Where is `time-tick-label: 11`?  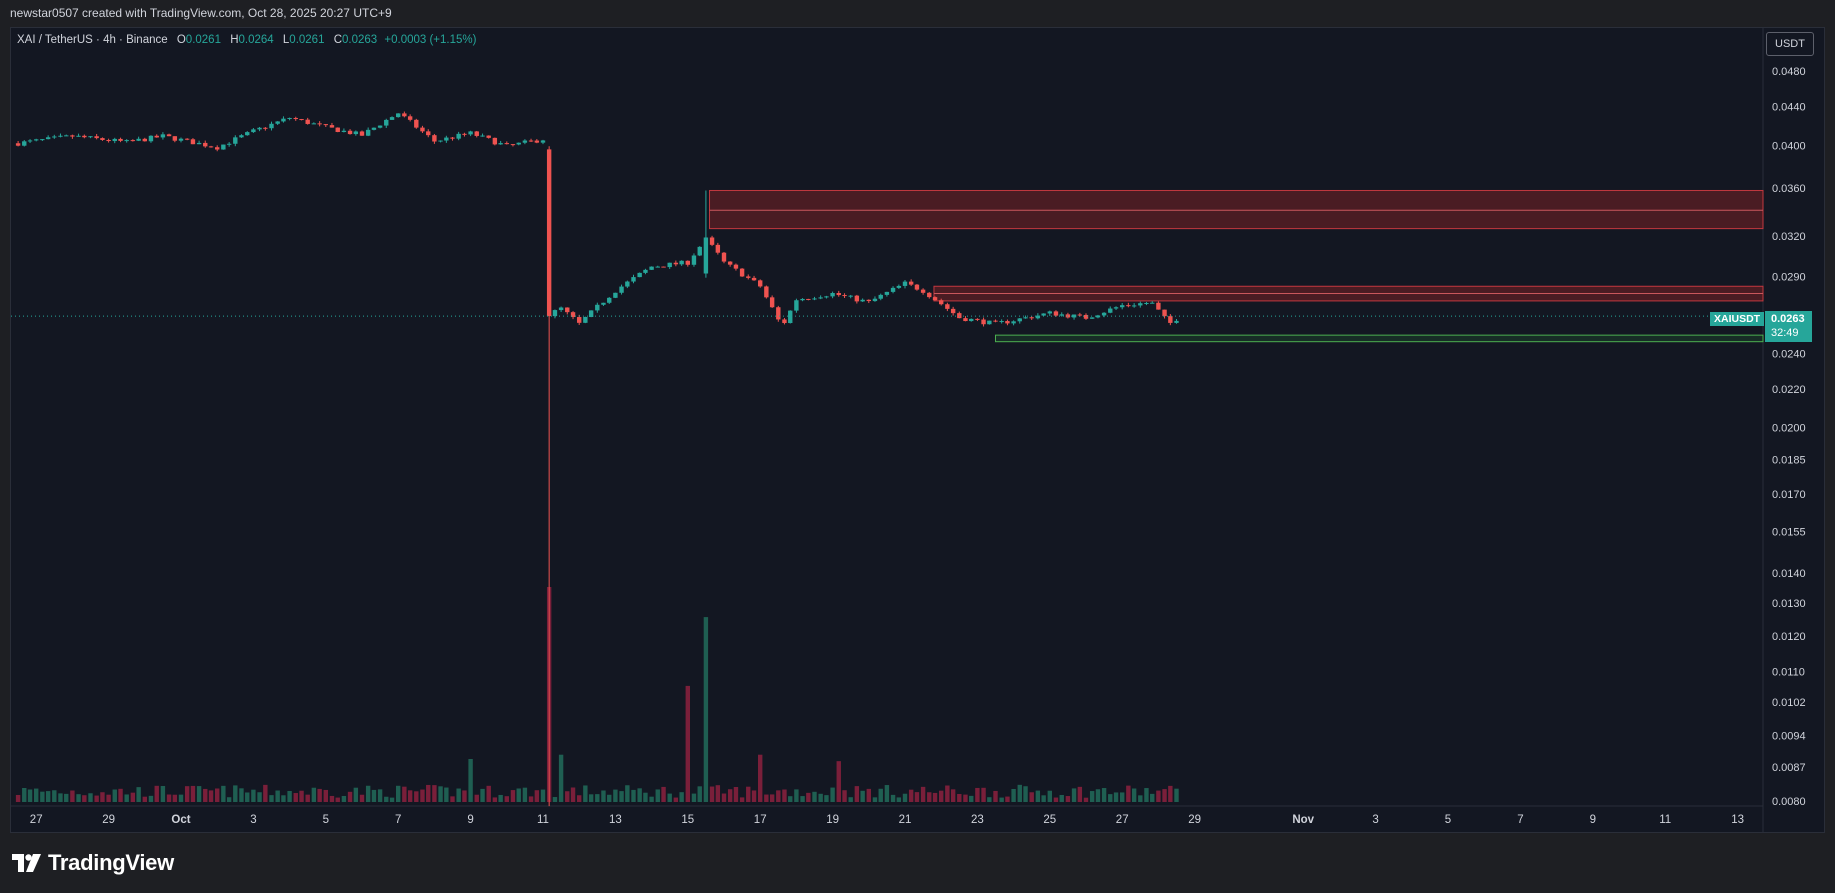 time-tick-label: 11 is located at coordinates (1665, 820).